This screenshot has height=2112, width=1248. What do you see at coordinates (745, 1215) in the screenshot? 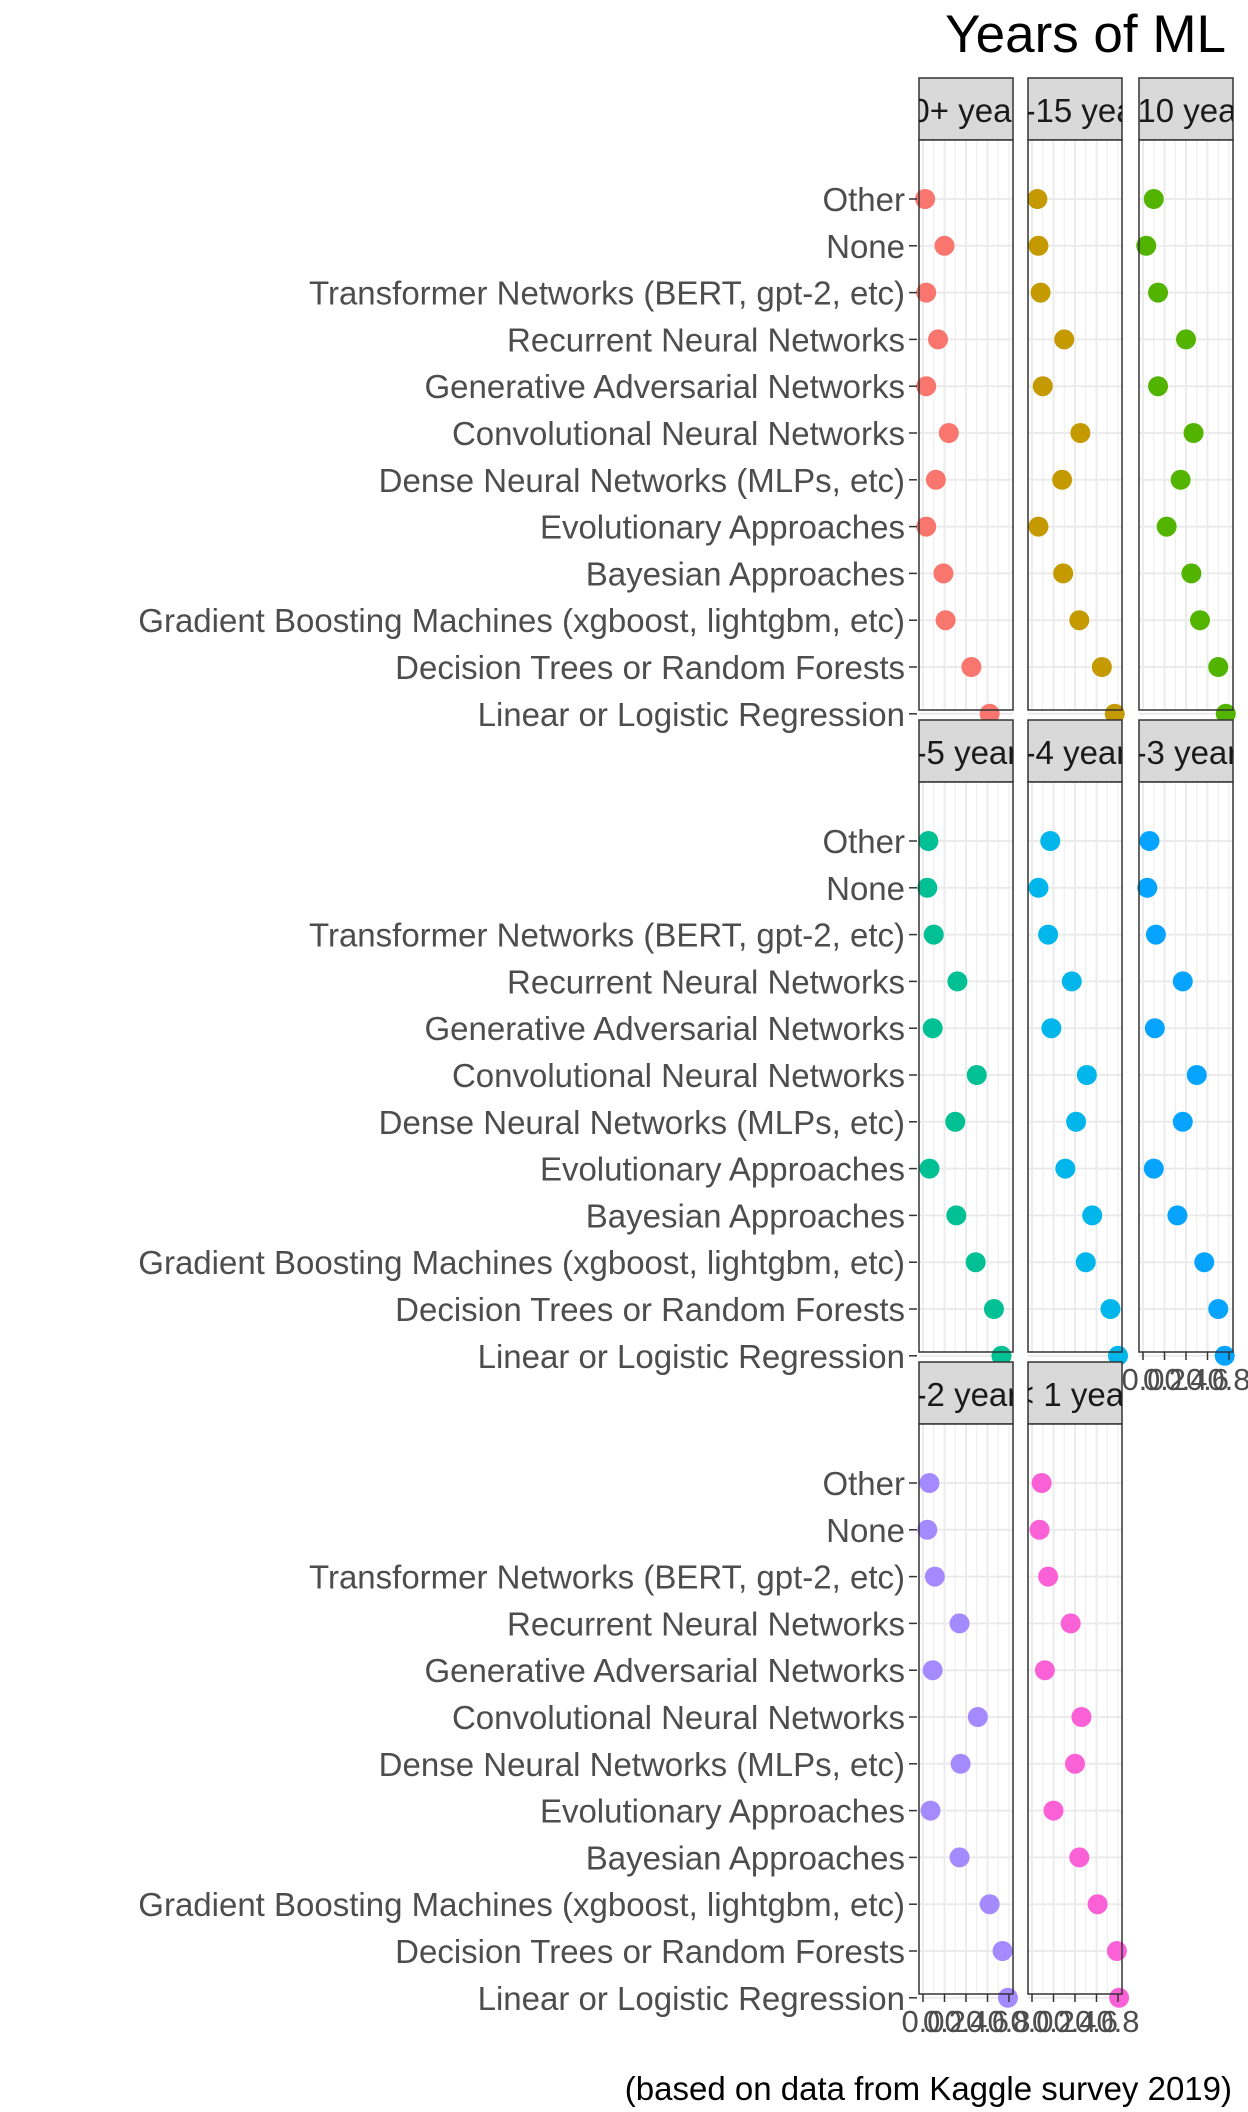
I see `category-label: Bayesian Approaches` at bounding box center [745, 1215].